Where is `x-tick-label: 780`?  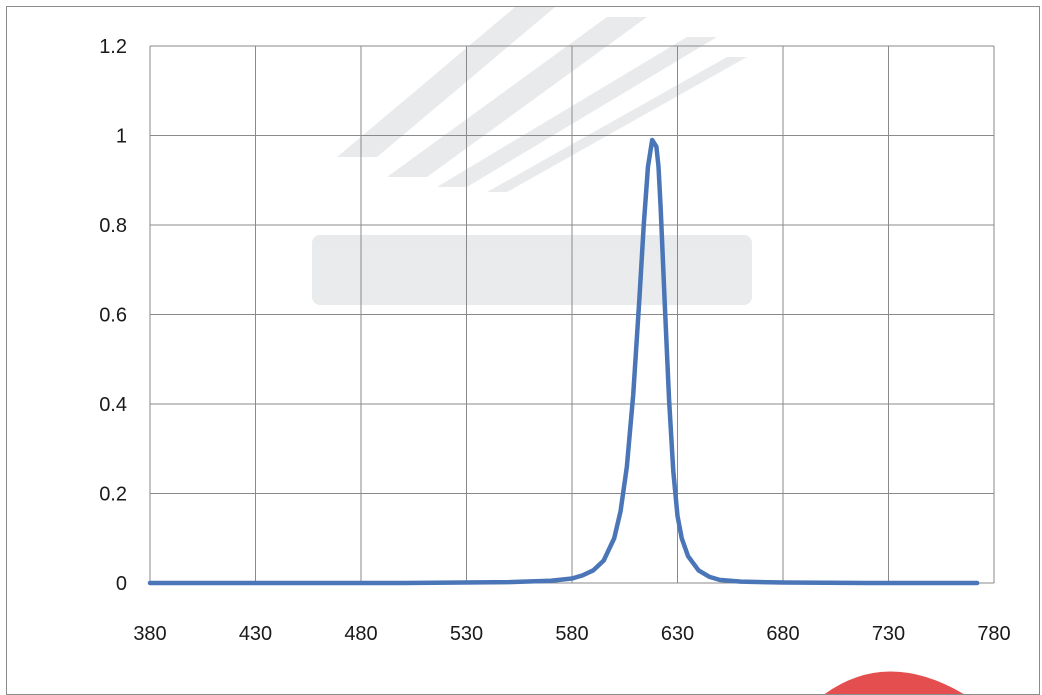
x-tick-label: 780 is located at coordinates (993, 634).